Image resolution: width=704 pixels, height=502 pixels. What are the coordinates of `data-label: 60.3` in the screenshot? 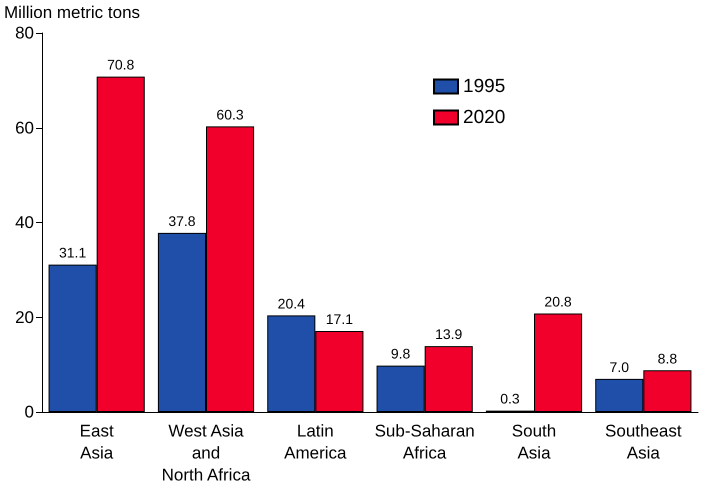 It's located at (230, 114).